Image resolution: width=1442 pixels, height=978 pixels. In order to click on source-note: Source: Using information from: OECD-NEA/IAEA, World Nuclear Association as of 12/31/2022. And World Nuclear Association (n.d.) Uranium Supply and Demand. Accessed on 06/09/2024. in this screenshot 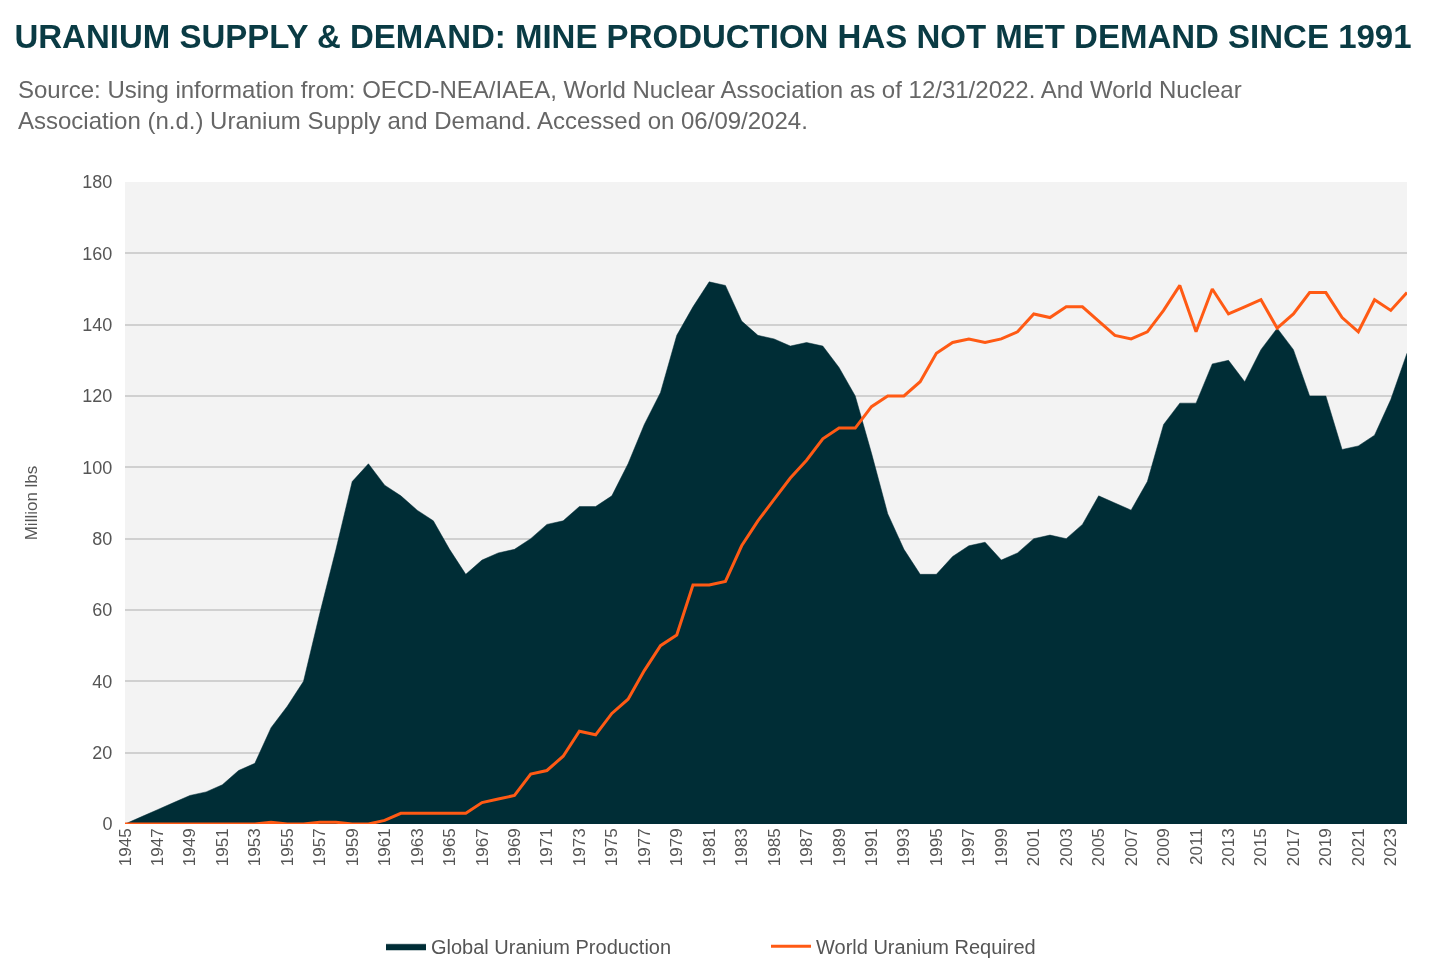, I will do `click(630, 105)`.